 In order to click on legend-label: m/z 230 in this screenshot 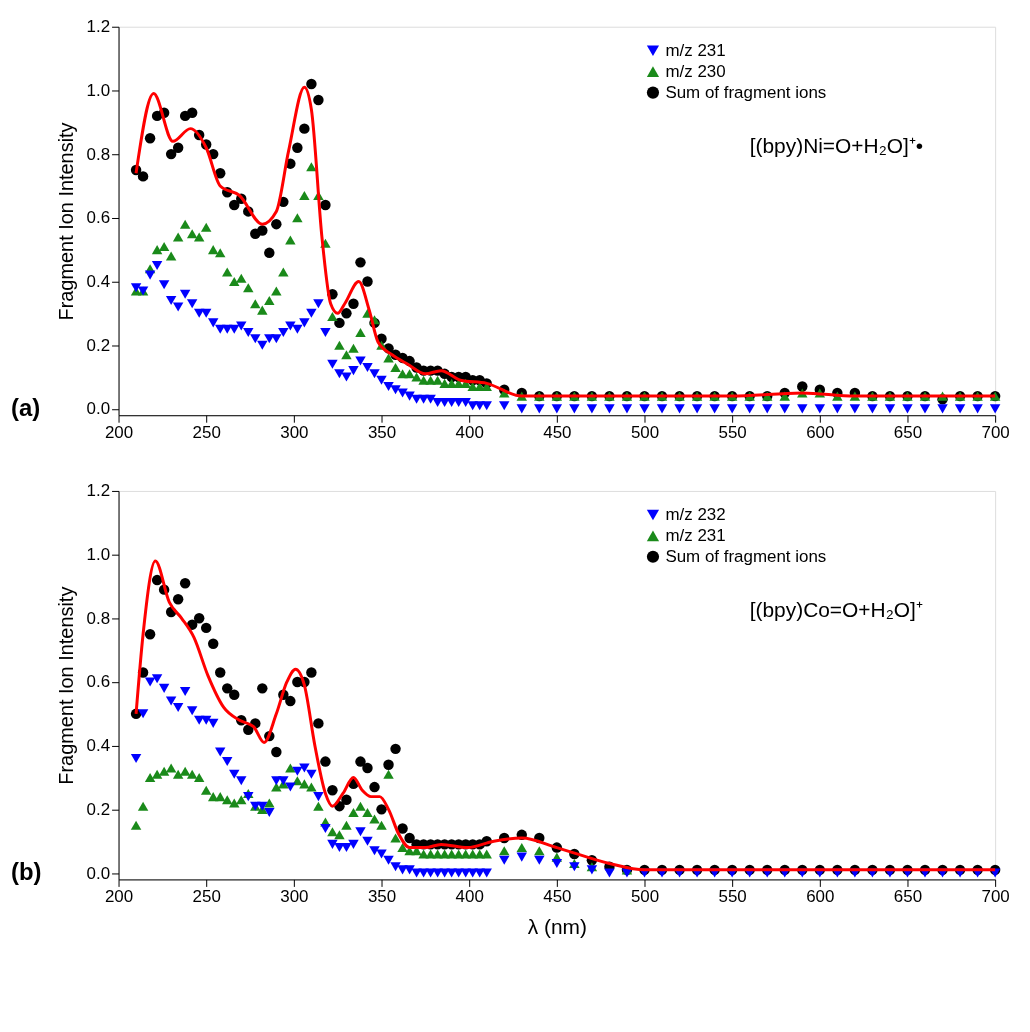, I will do `click(695, 71)`.